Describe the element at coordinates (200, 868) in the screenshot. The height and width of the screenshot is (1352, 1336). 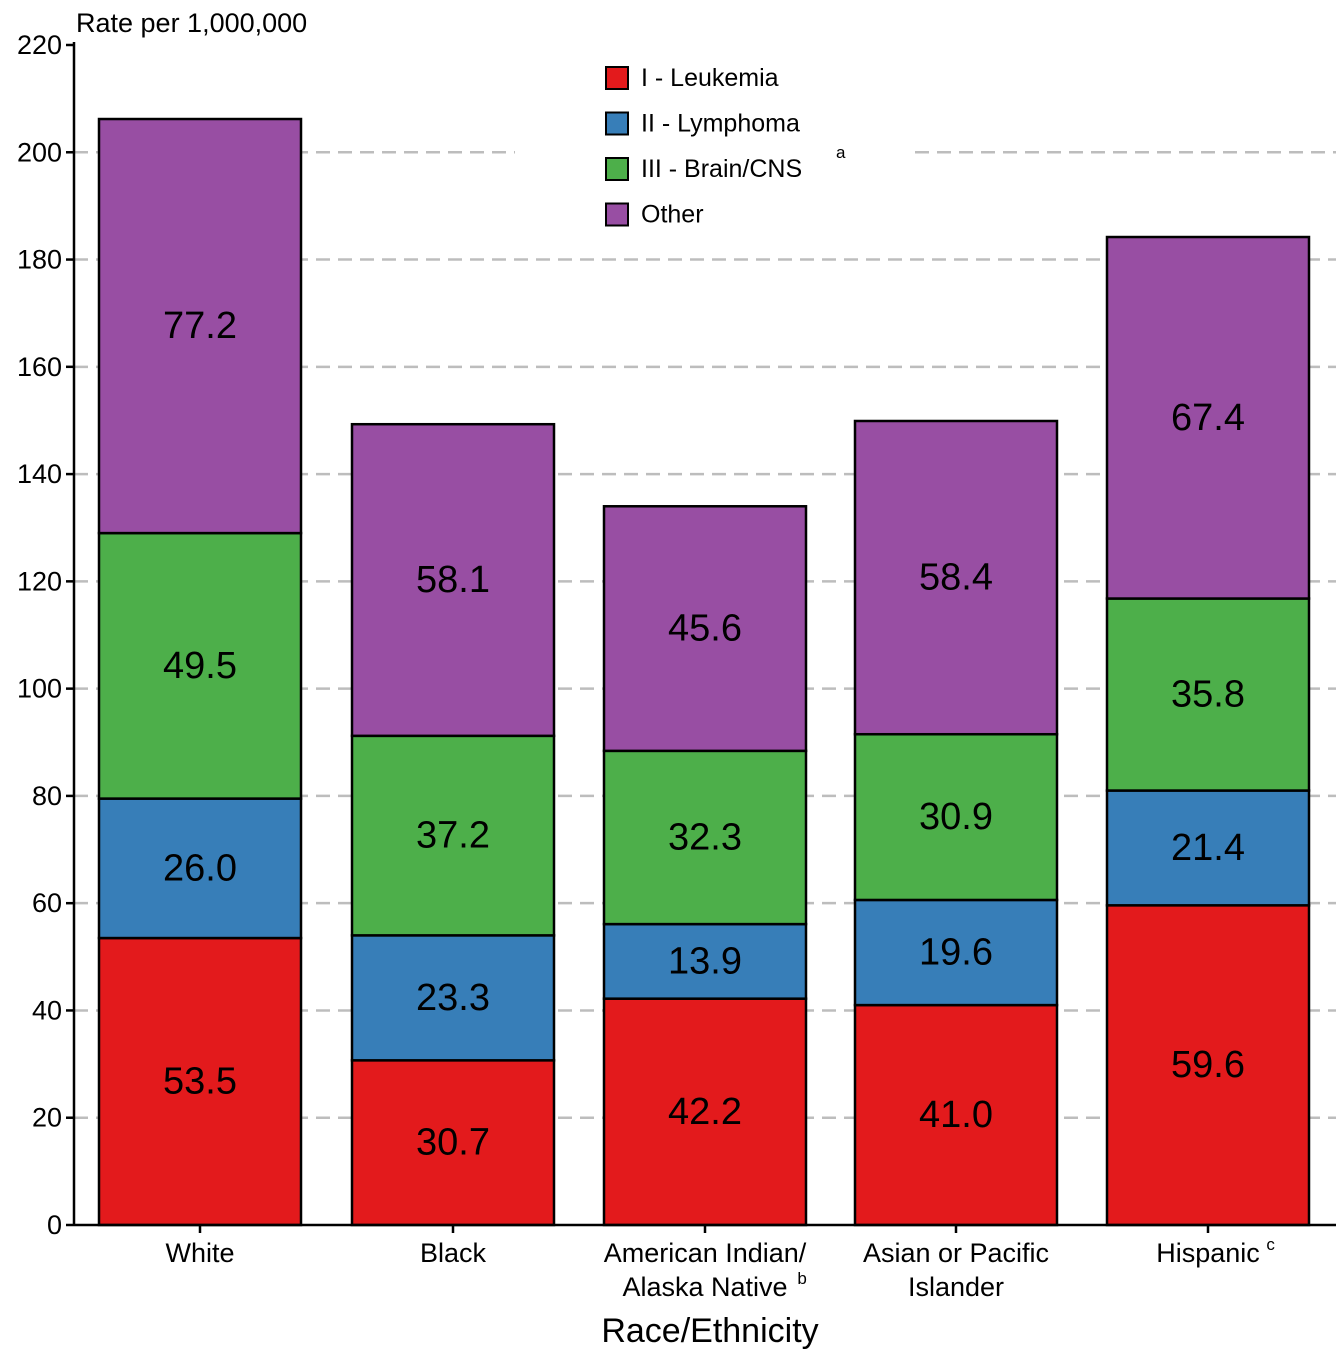
I see `data-label: 26.0` at that location.